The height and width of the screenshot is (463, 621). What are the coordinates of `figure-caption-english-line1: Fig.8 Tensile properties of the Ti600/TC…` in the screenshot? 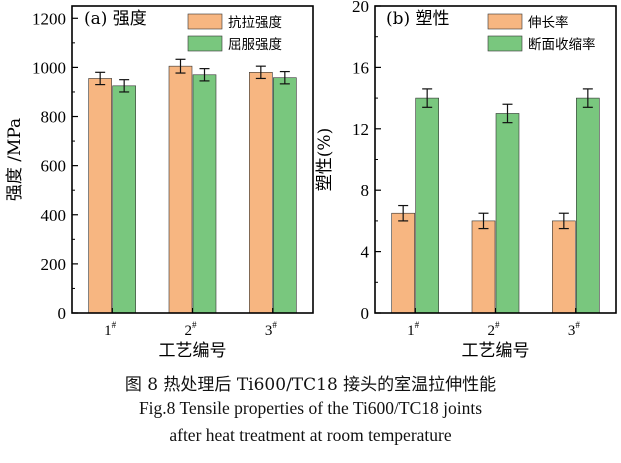 It's located at (310, 408).